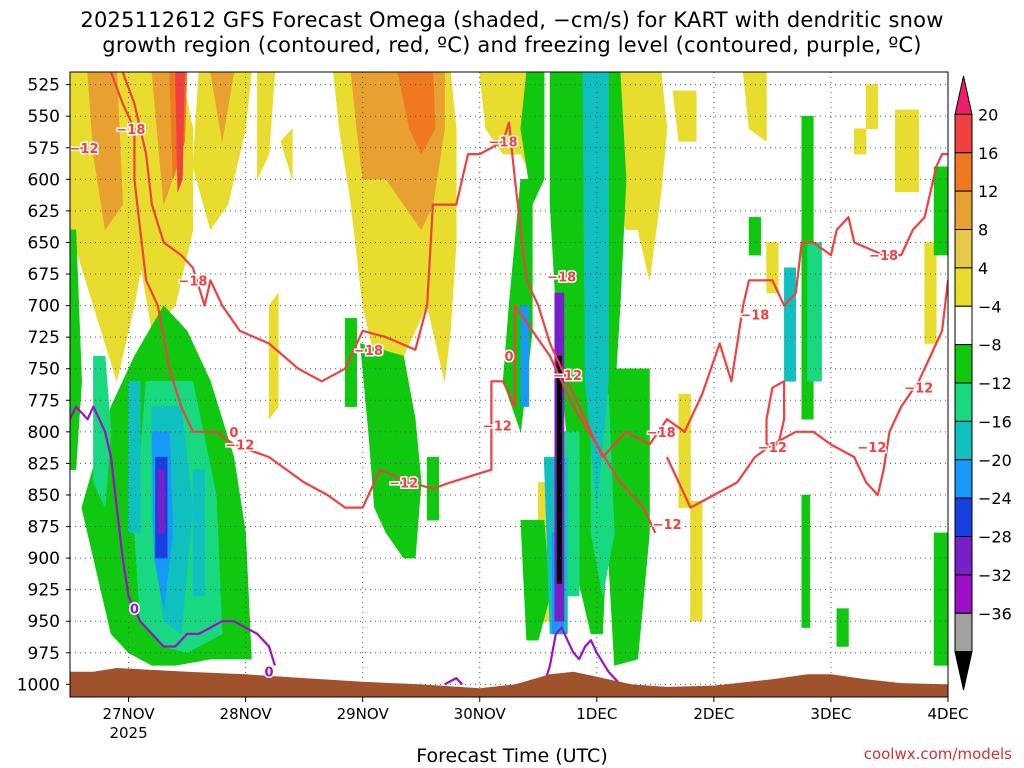 This screenshot has width=1024, height=768. Describe the element at coordinates (480, 714) in the screenshot. I see `x-tick-label: 30NOV` at that location.